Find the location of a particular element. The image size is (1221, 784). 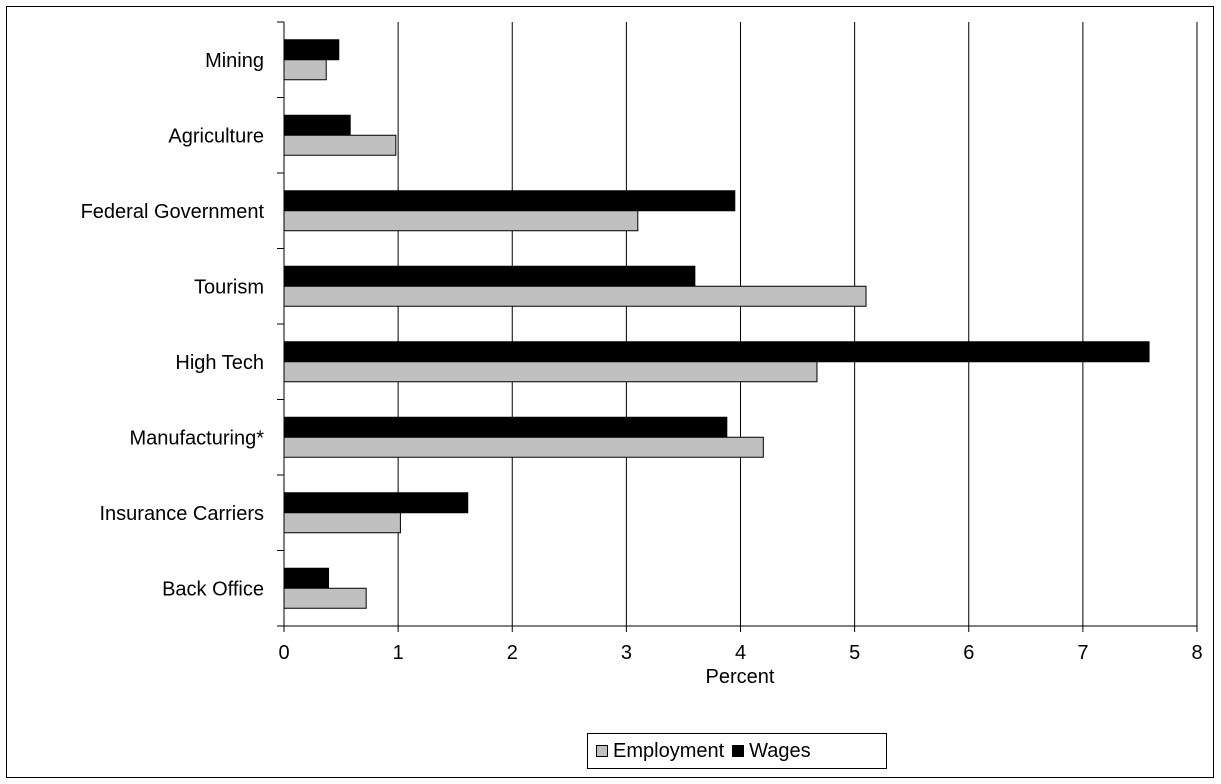

category-label: Federal Government is located at coordinates (173, 212).